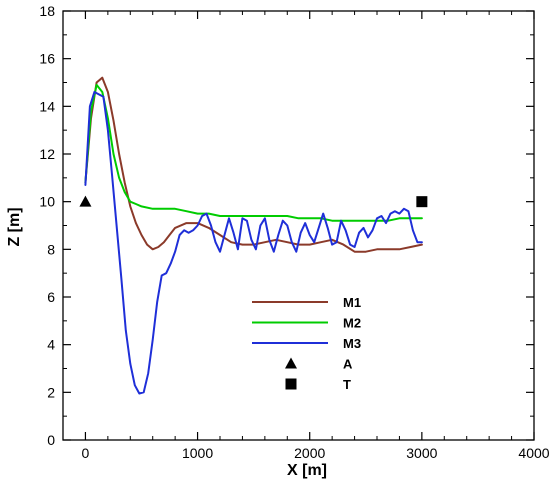 The height and width of the screenshot is (491, 550). Describe the element at coordinates (306, 343) in the screenshot. I see `legend: M1 M2 M3 AT` at that location.